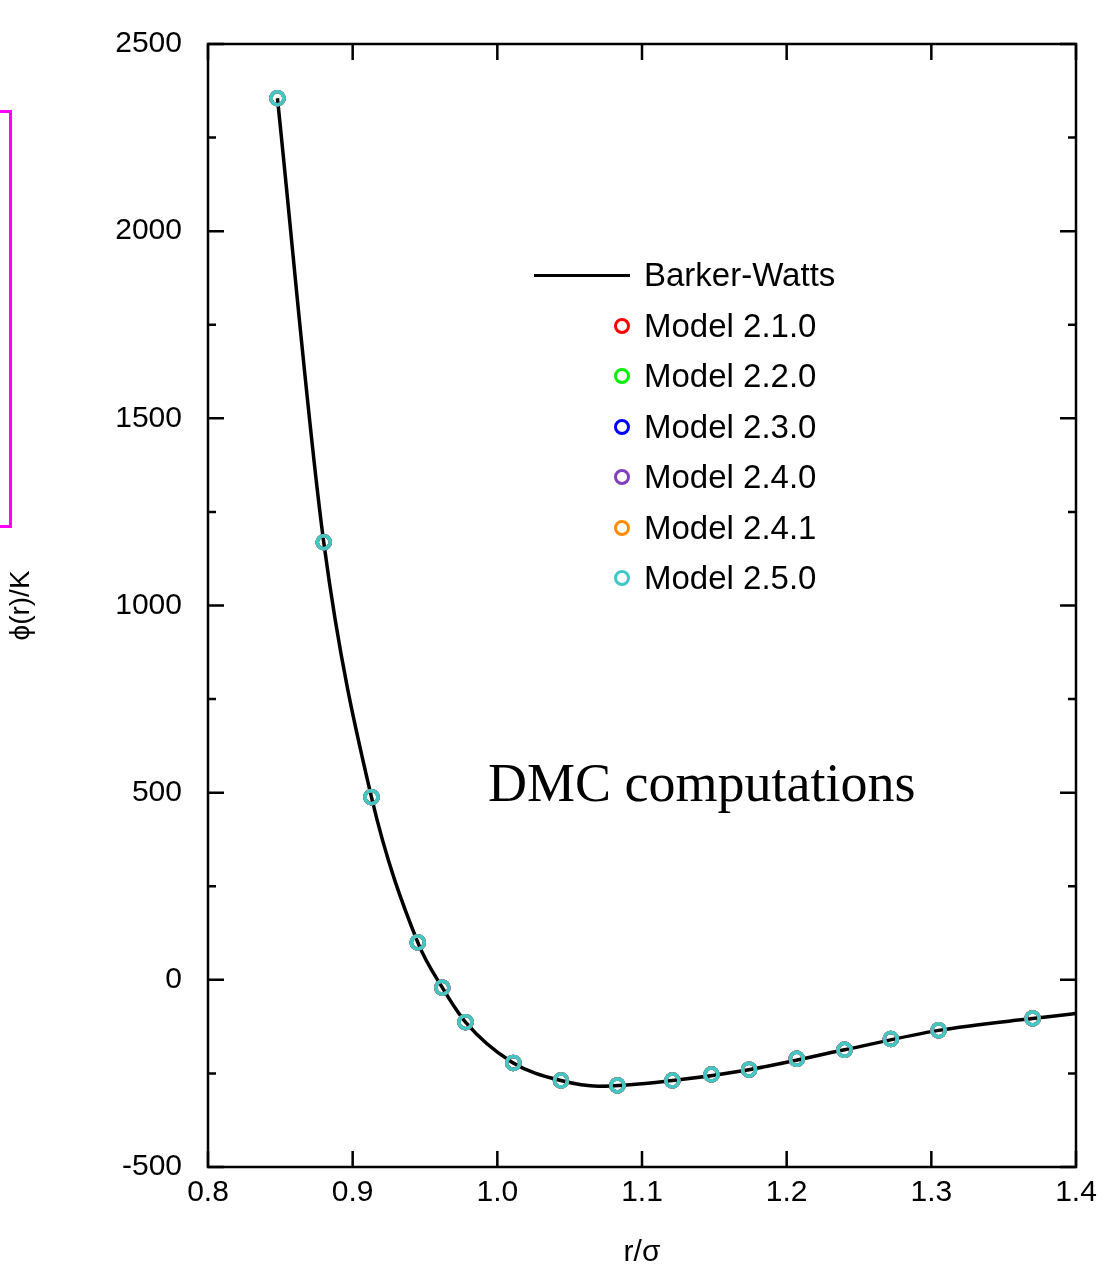 The image size is (1109, 1271). What do you see at coordinates (730, 426) in the screenshot?
I see `legend-label: Model 2.3.0` at bounding box center [730, 426].